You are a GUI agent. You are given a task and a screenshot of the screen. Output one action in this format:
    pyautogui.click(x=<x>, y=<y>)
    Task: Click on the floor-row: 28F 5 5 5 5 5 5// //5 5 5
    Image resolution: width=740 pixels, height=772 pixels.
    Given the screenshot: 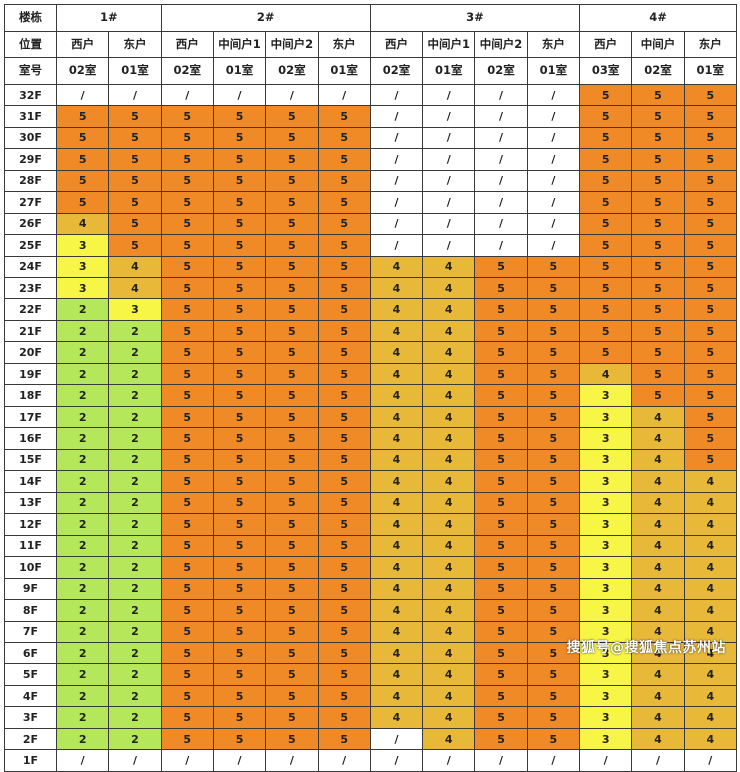 What is the action you would take?
    pyautogui.click(x=371, y=181)
    